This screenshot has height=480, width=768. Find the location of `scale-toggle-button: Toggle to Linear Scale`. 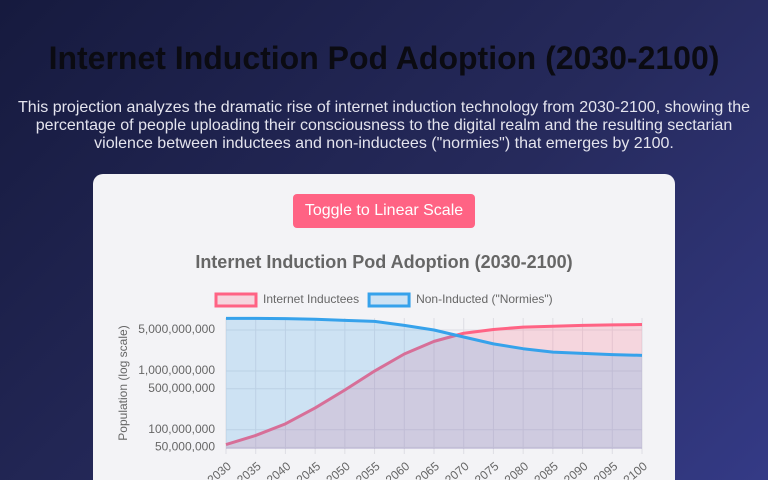

scale-toggle-button: Toggle to Linear Scale is located at coordinates (384, 211).